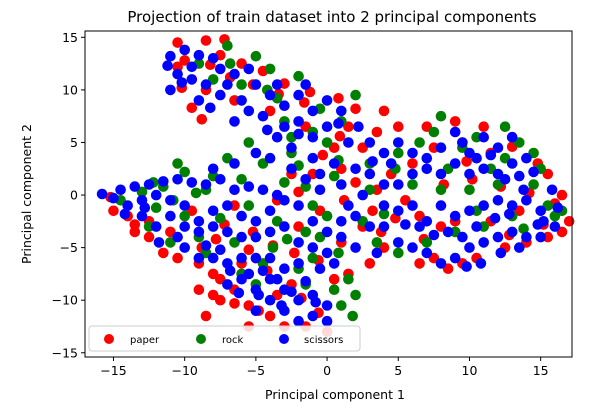 This screenshot has height=417, width=608. What do you see at coordinates (398, 370) in the screenshot?
I see `x-tick-label: 5` at bounding box center [398, 370].